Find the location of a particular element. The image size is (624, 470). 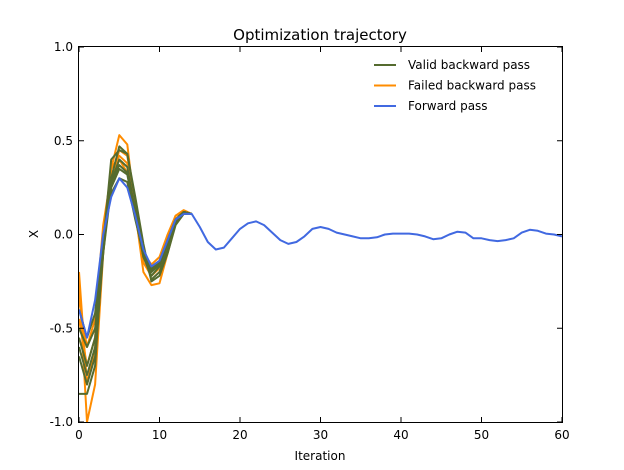

x-tick-label: 50 is located at coordinates (481, 435).